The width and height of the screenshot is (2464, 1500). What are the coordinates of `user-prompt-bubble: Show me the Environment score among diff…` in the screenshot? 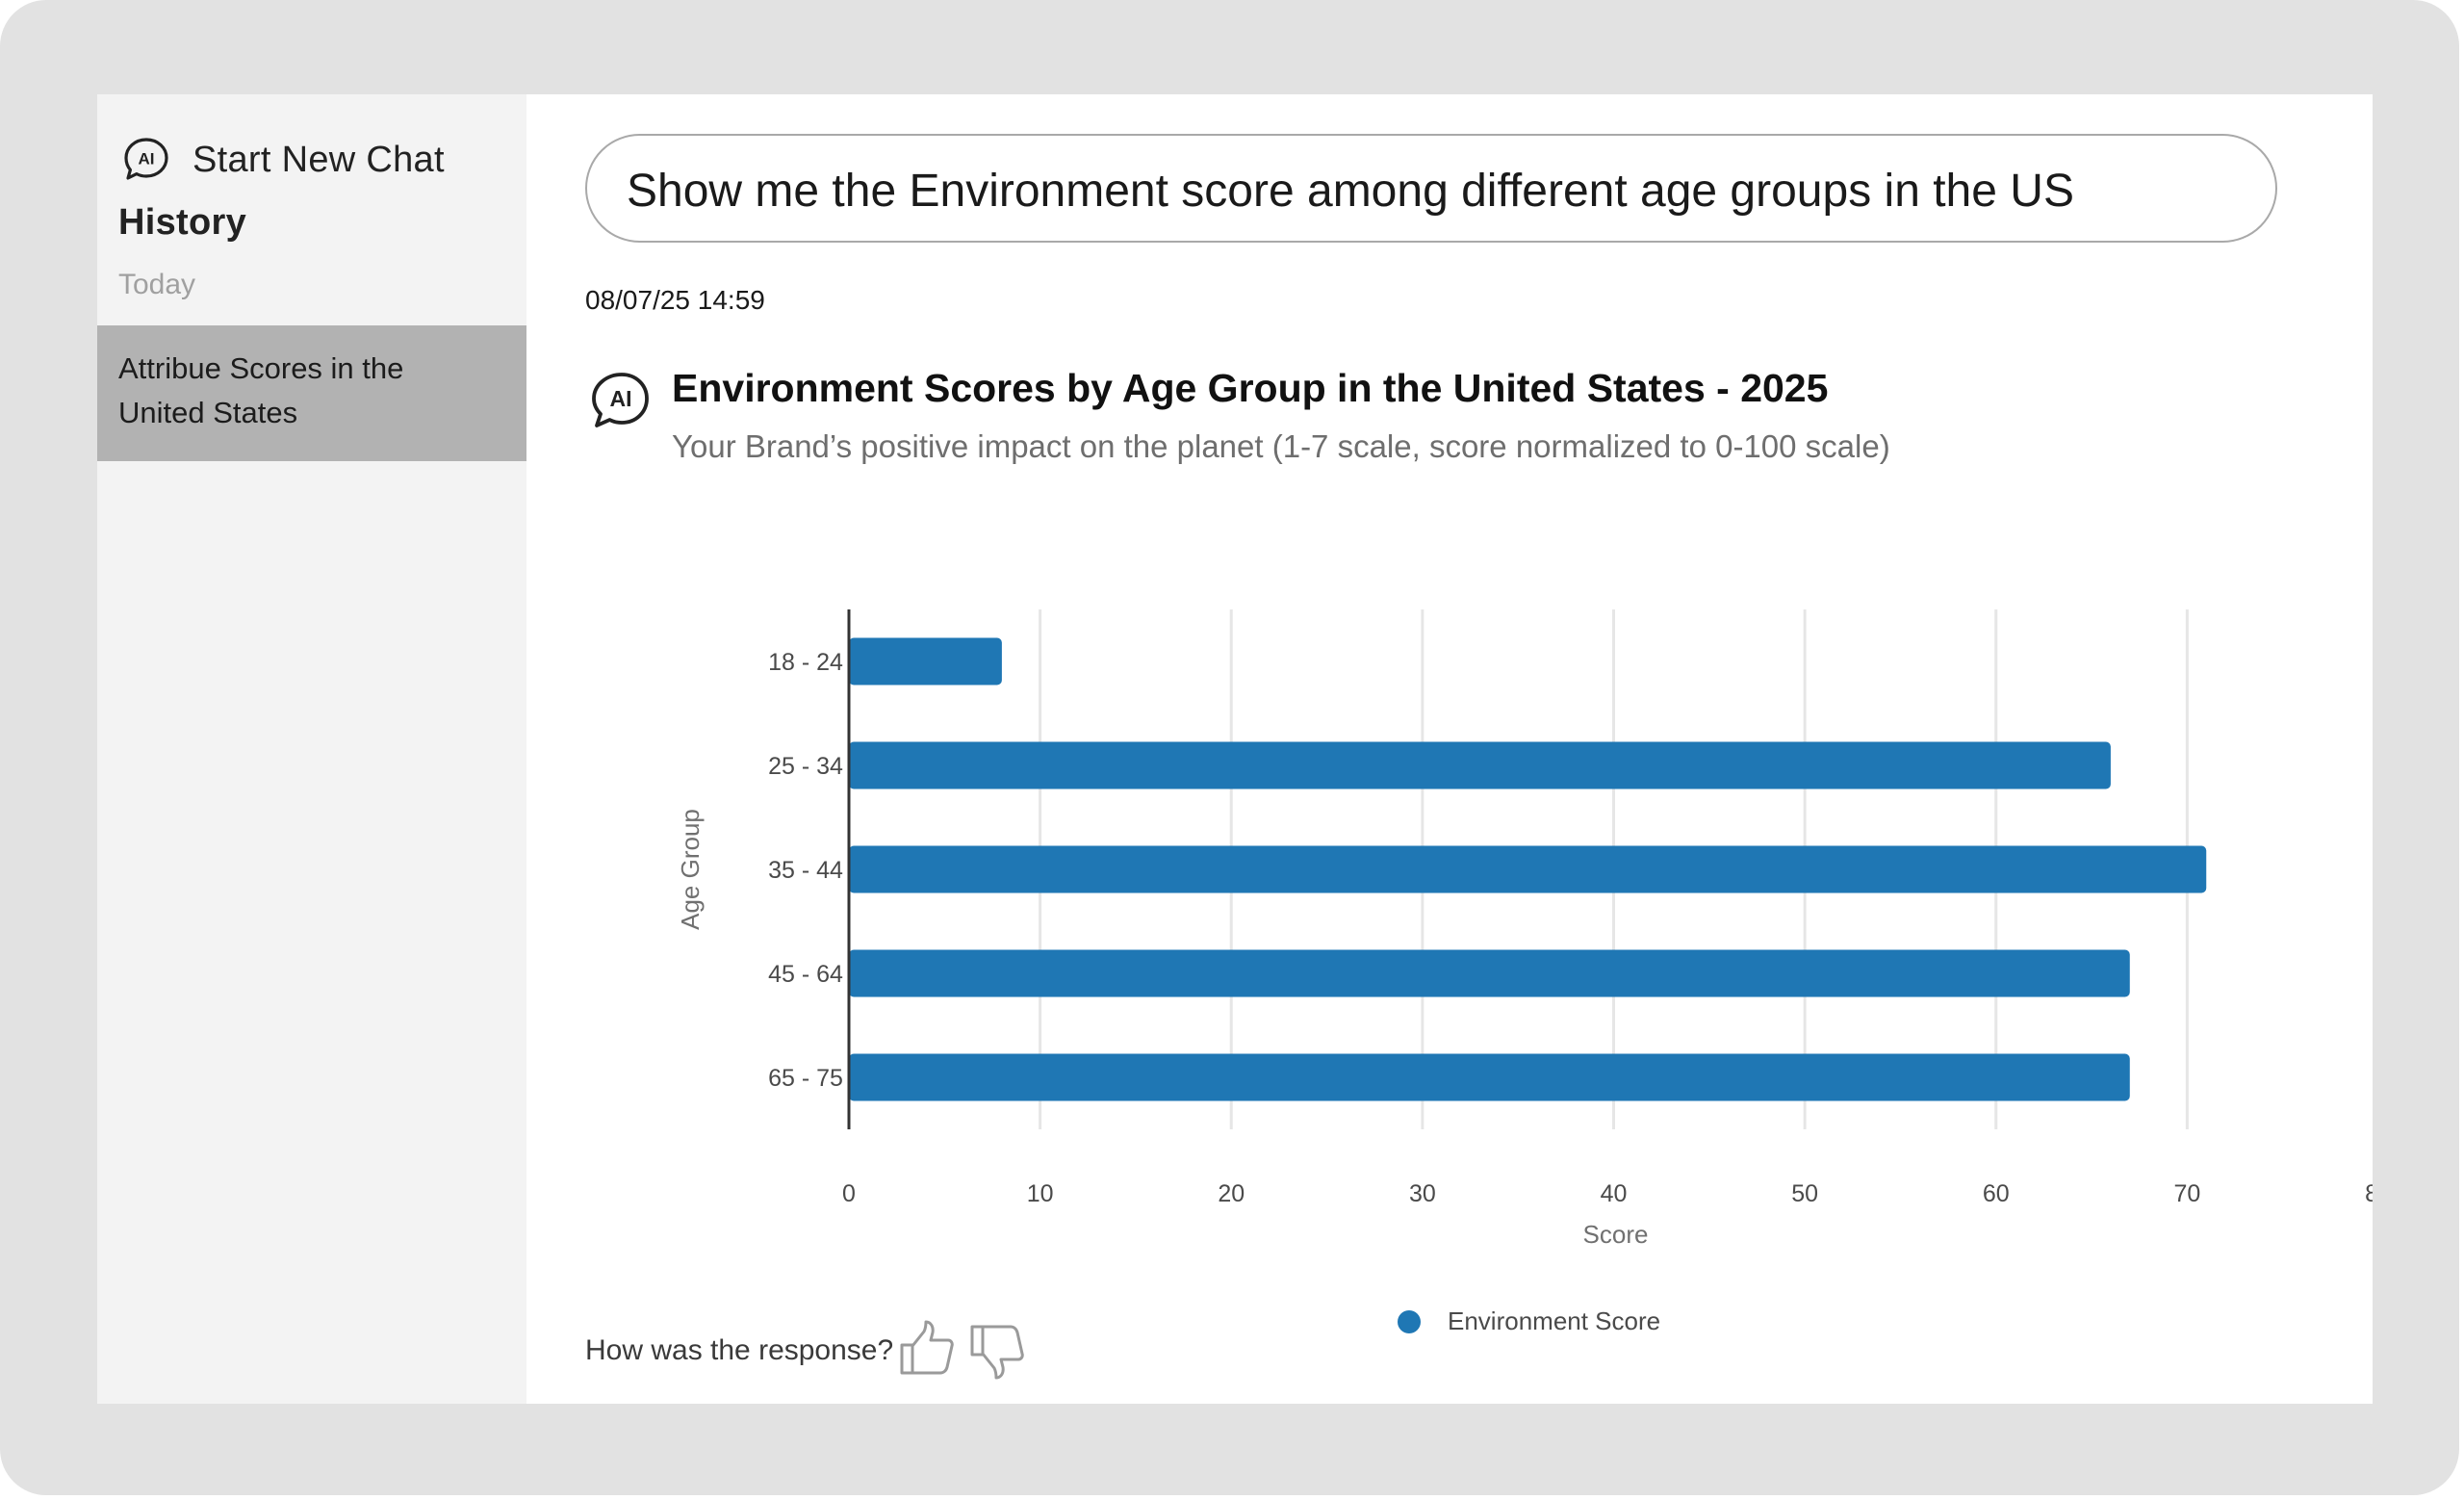 It's located at (1431, 188).